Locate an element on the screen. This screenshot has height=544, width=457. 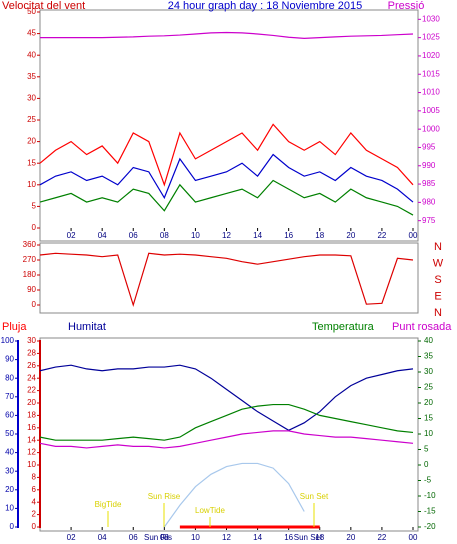
y2-label: Pressió is located at coordinates (406, 6).